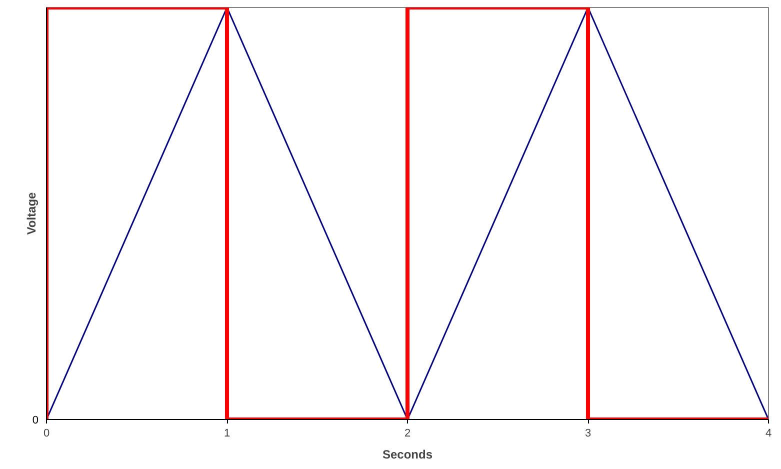  I want to click on x-tick-label: 0, so click(46, 434).